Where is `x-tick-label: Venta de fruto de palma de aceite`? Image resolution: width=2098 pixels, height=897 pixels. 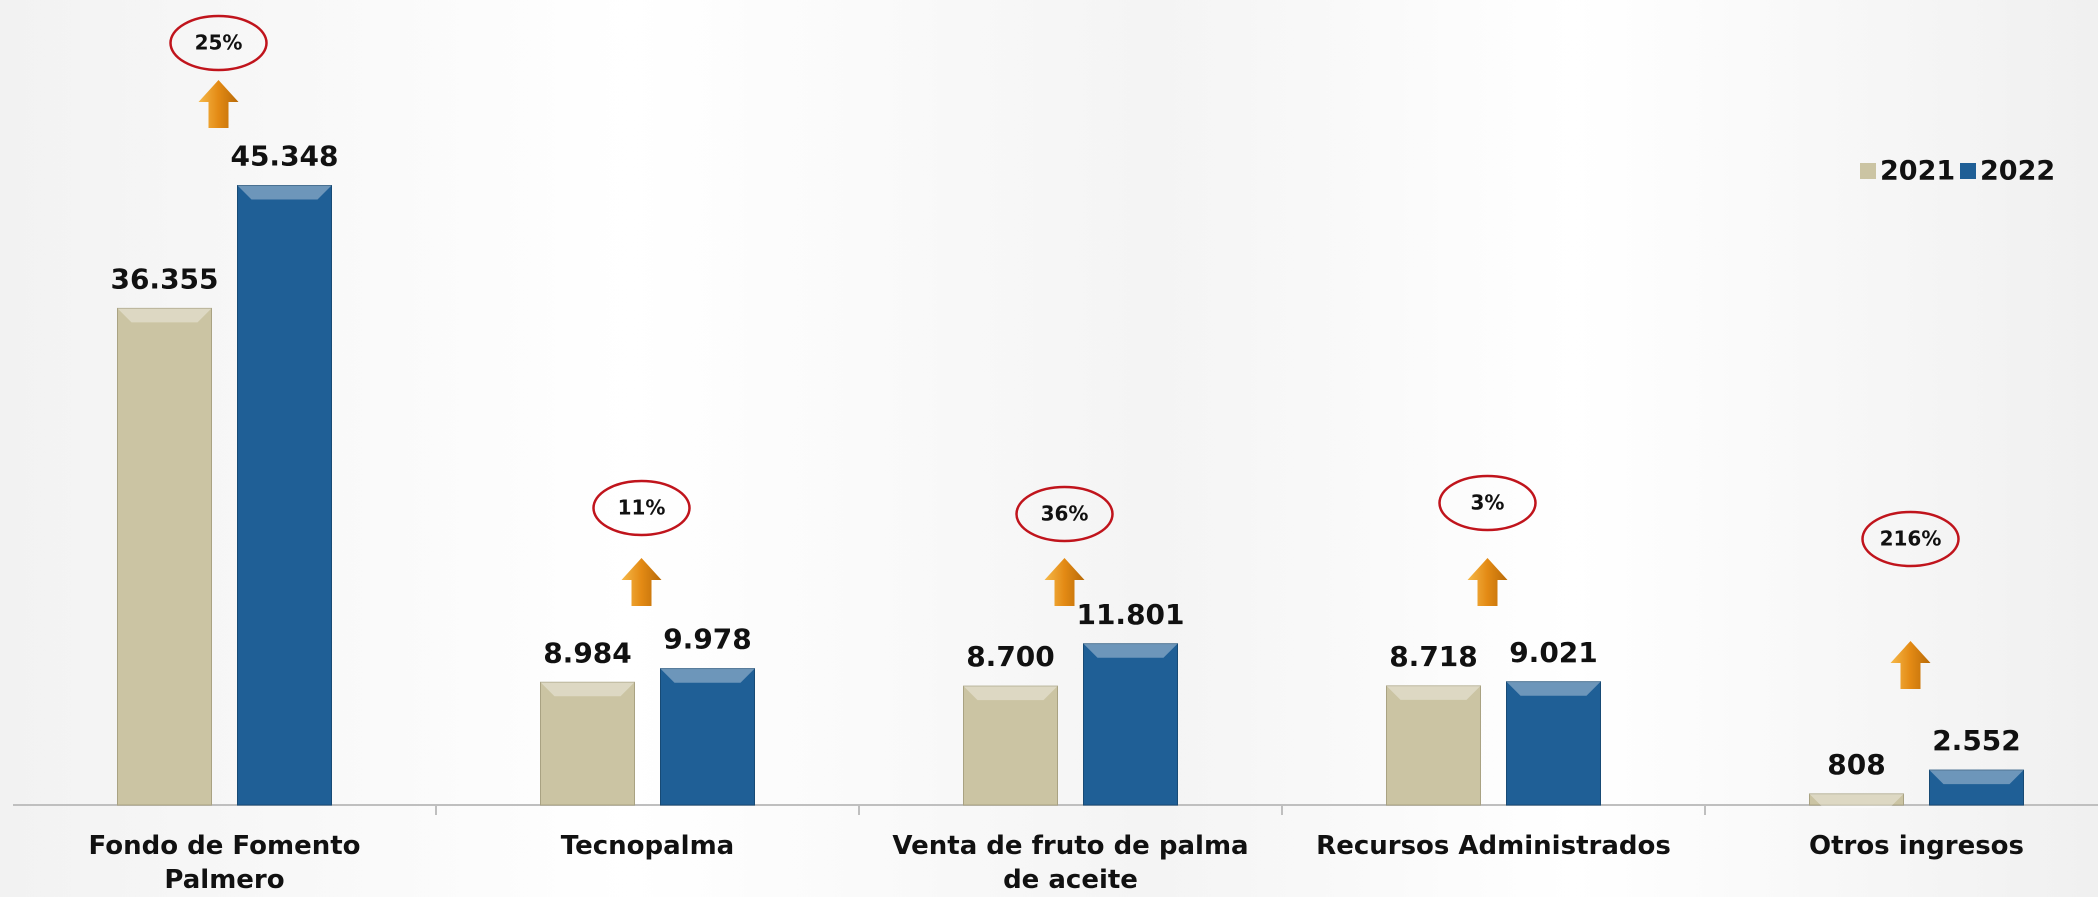
x-tick-label: Venta de fruto de palma de aceite is located at coordinates (1070, 863).